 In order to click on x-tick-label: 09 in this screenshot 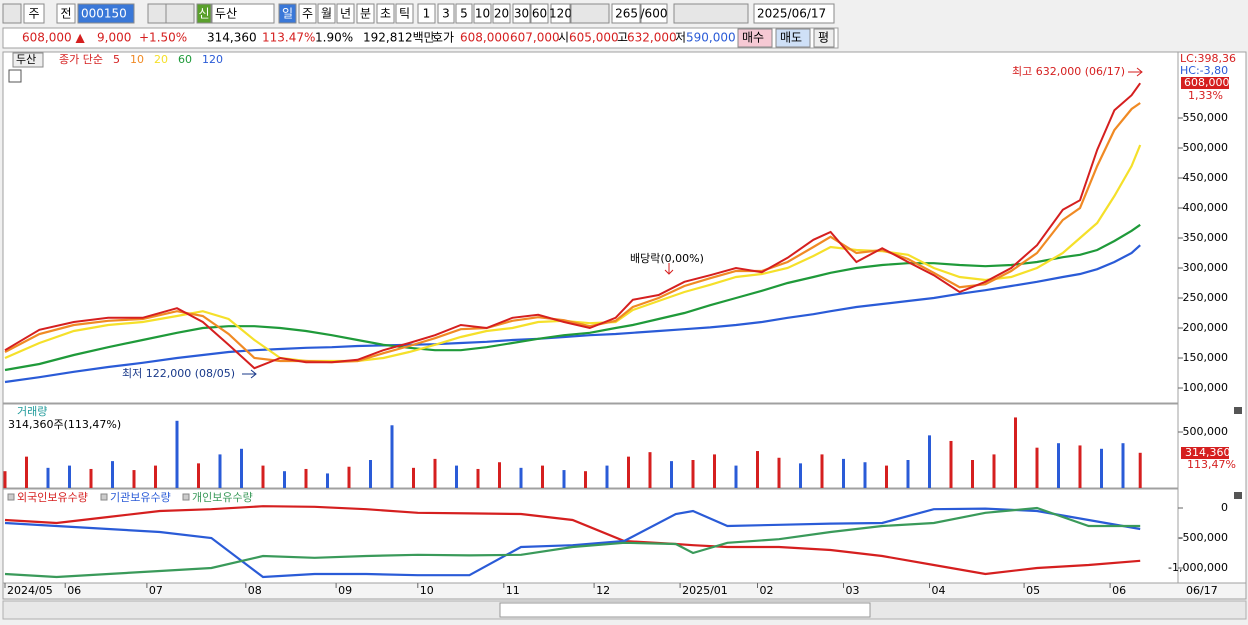, I will do `click(345, 590)`.